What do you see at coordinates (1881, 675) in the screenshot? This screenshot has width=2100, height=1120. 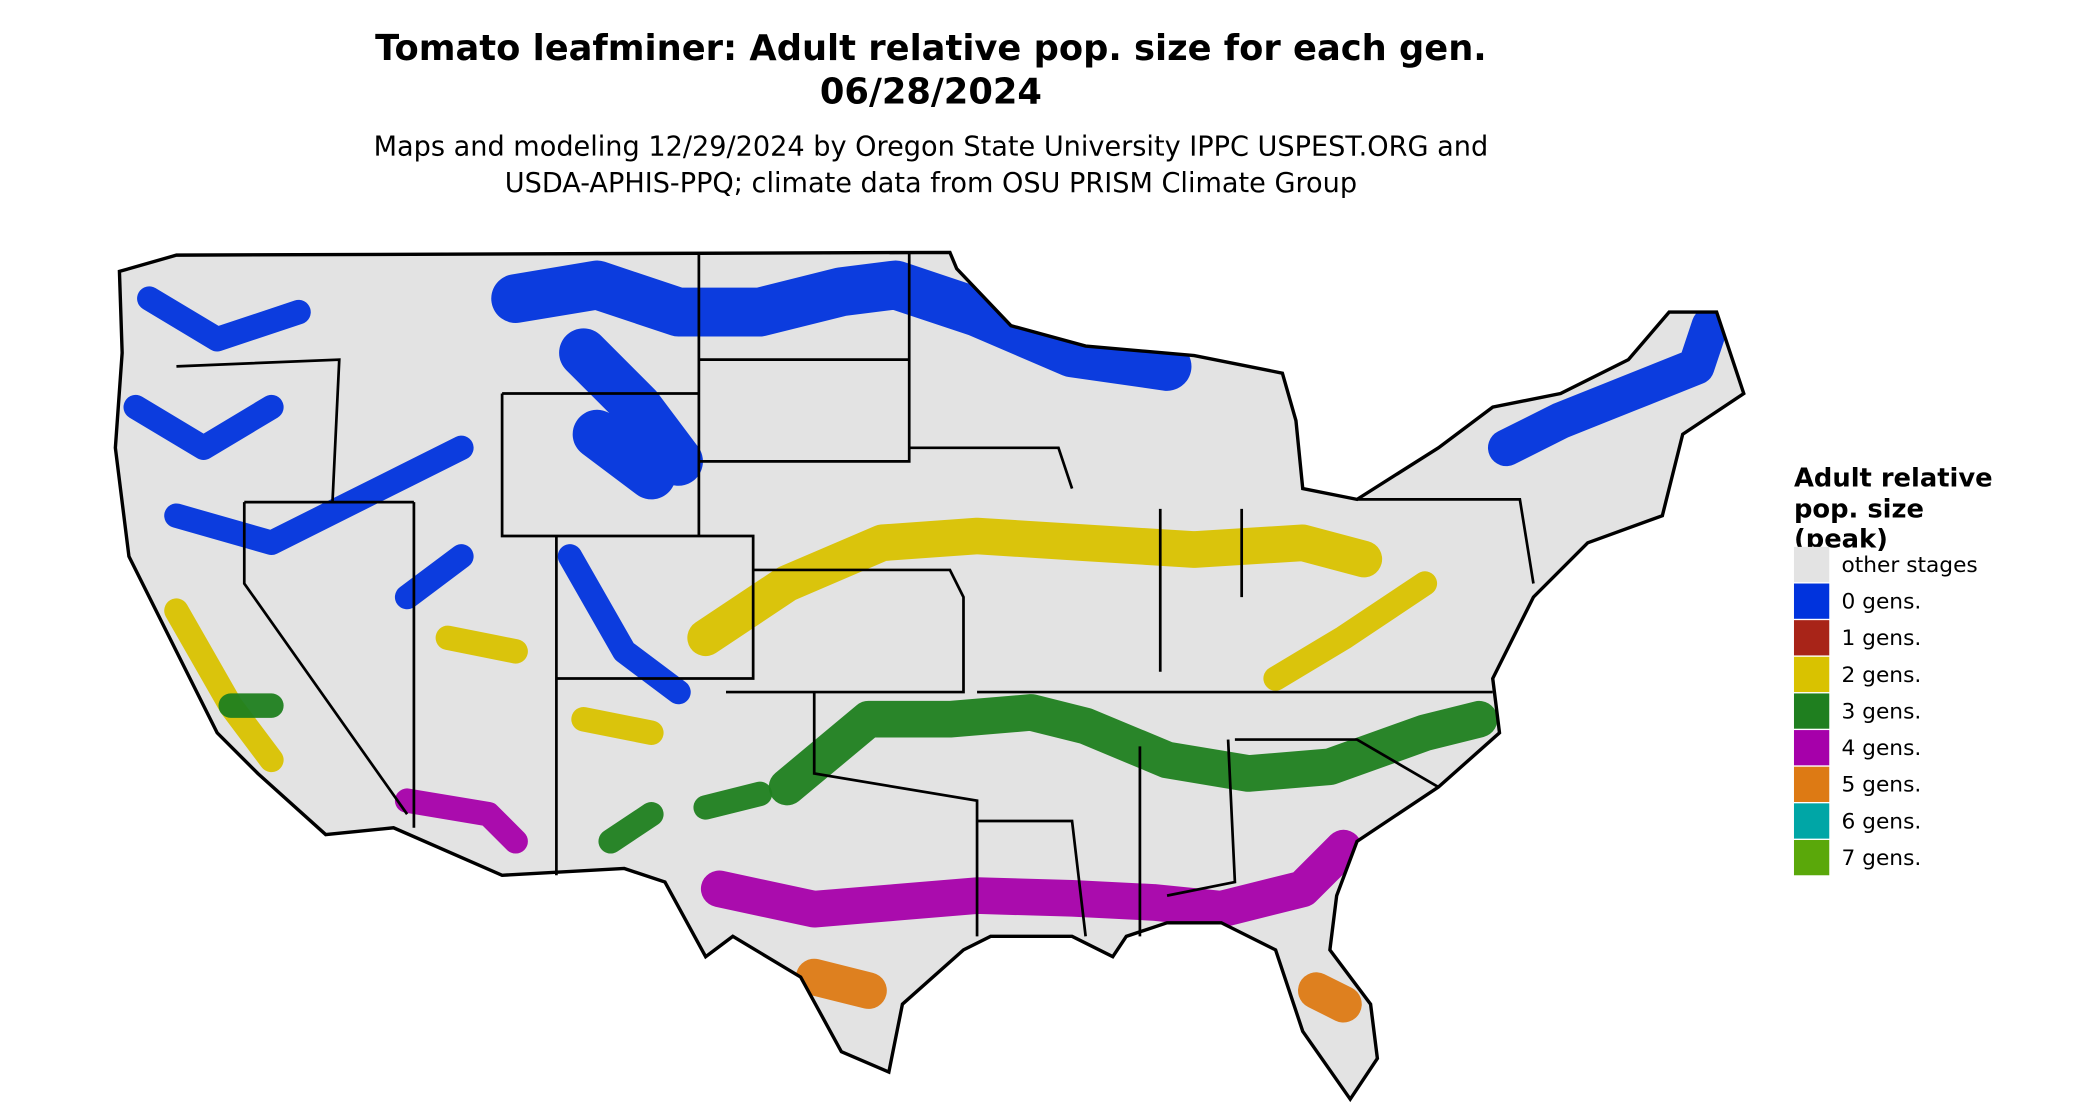 I see `legend-label: 2 gens.` at bounding box center [1881, 675].